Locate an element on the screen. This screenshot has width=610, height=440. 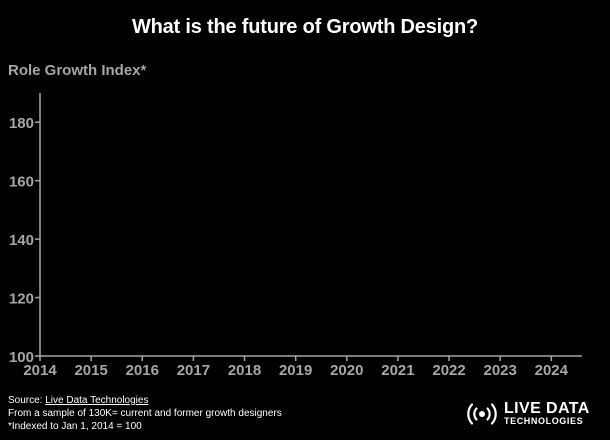
x-tick-label: 2021 is located at coordinates (397, 370).